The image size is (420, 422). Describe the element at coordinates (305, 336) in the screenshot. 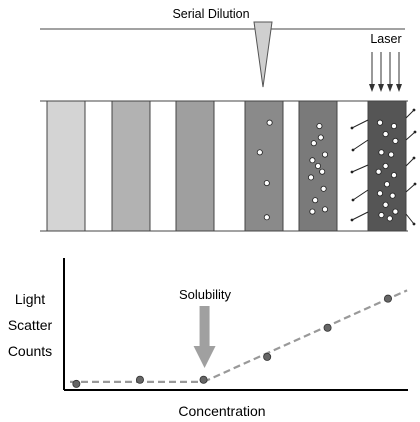

I see `trend-line-rising` at that location.